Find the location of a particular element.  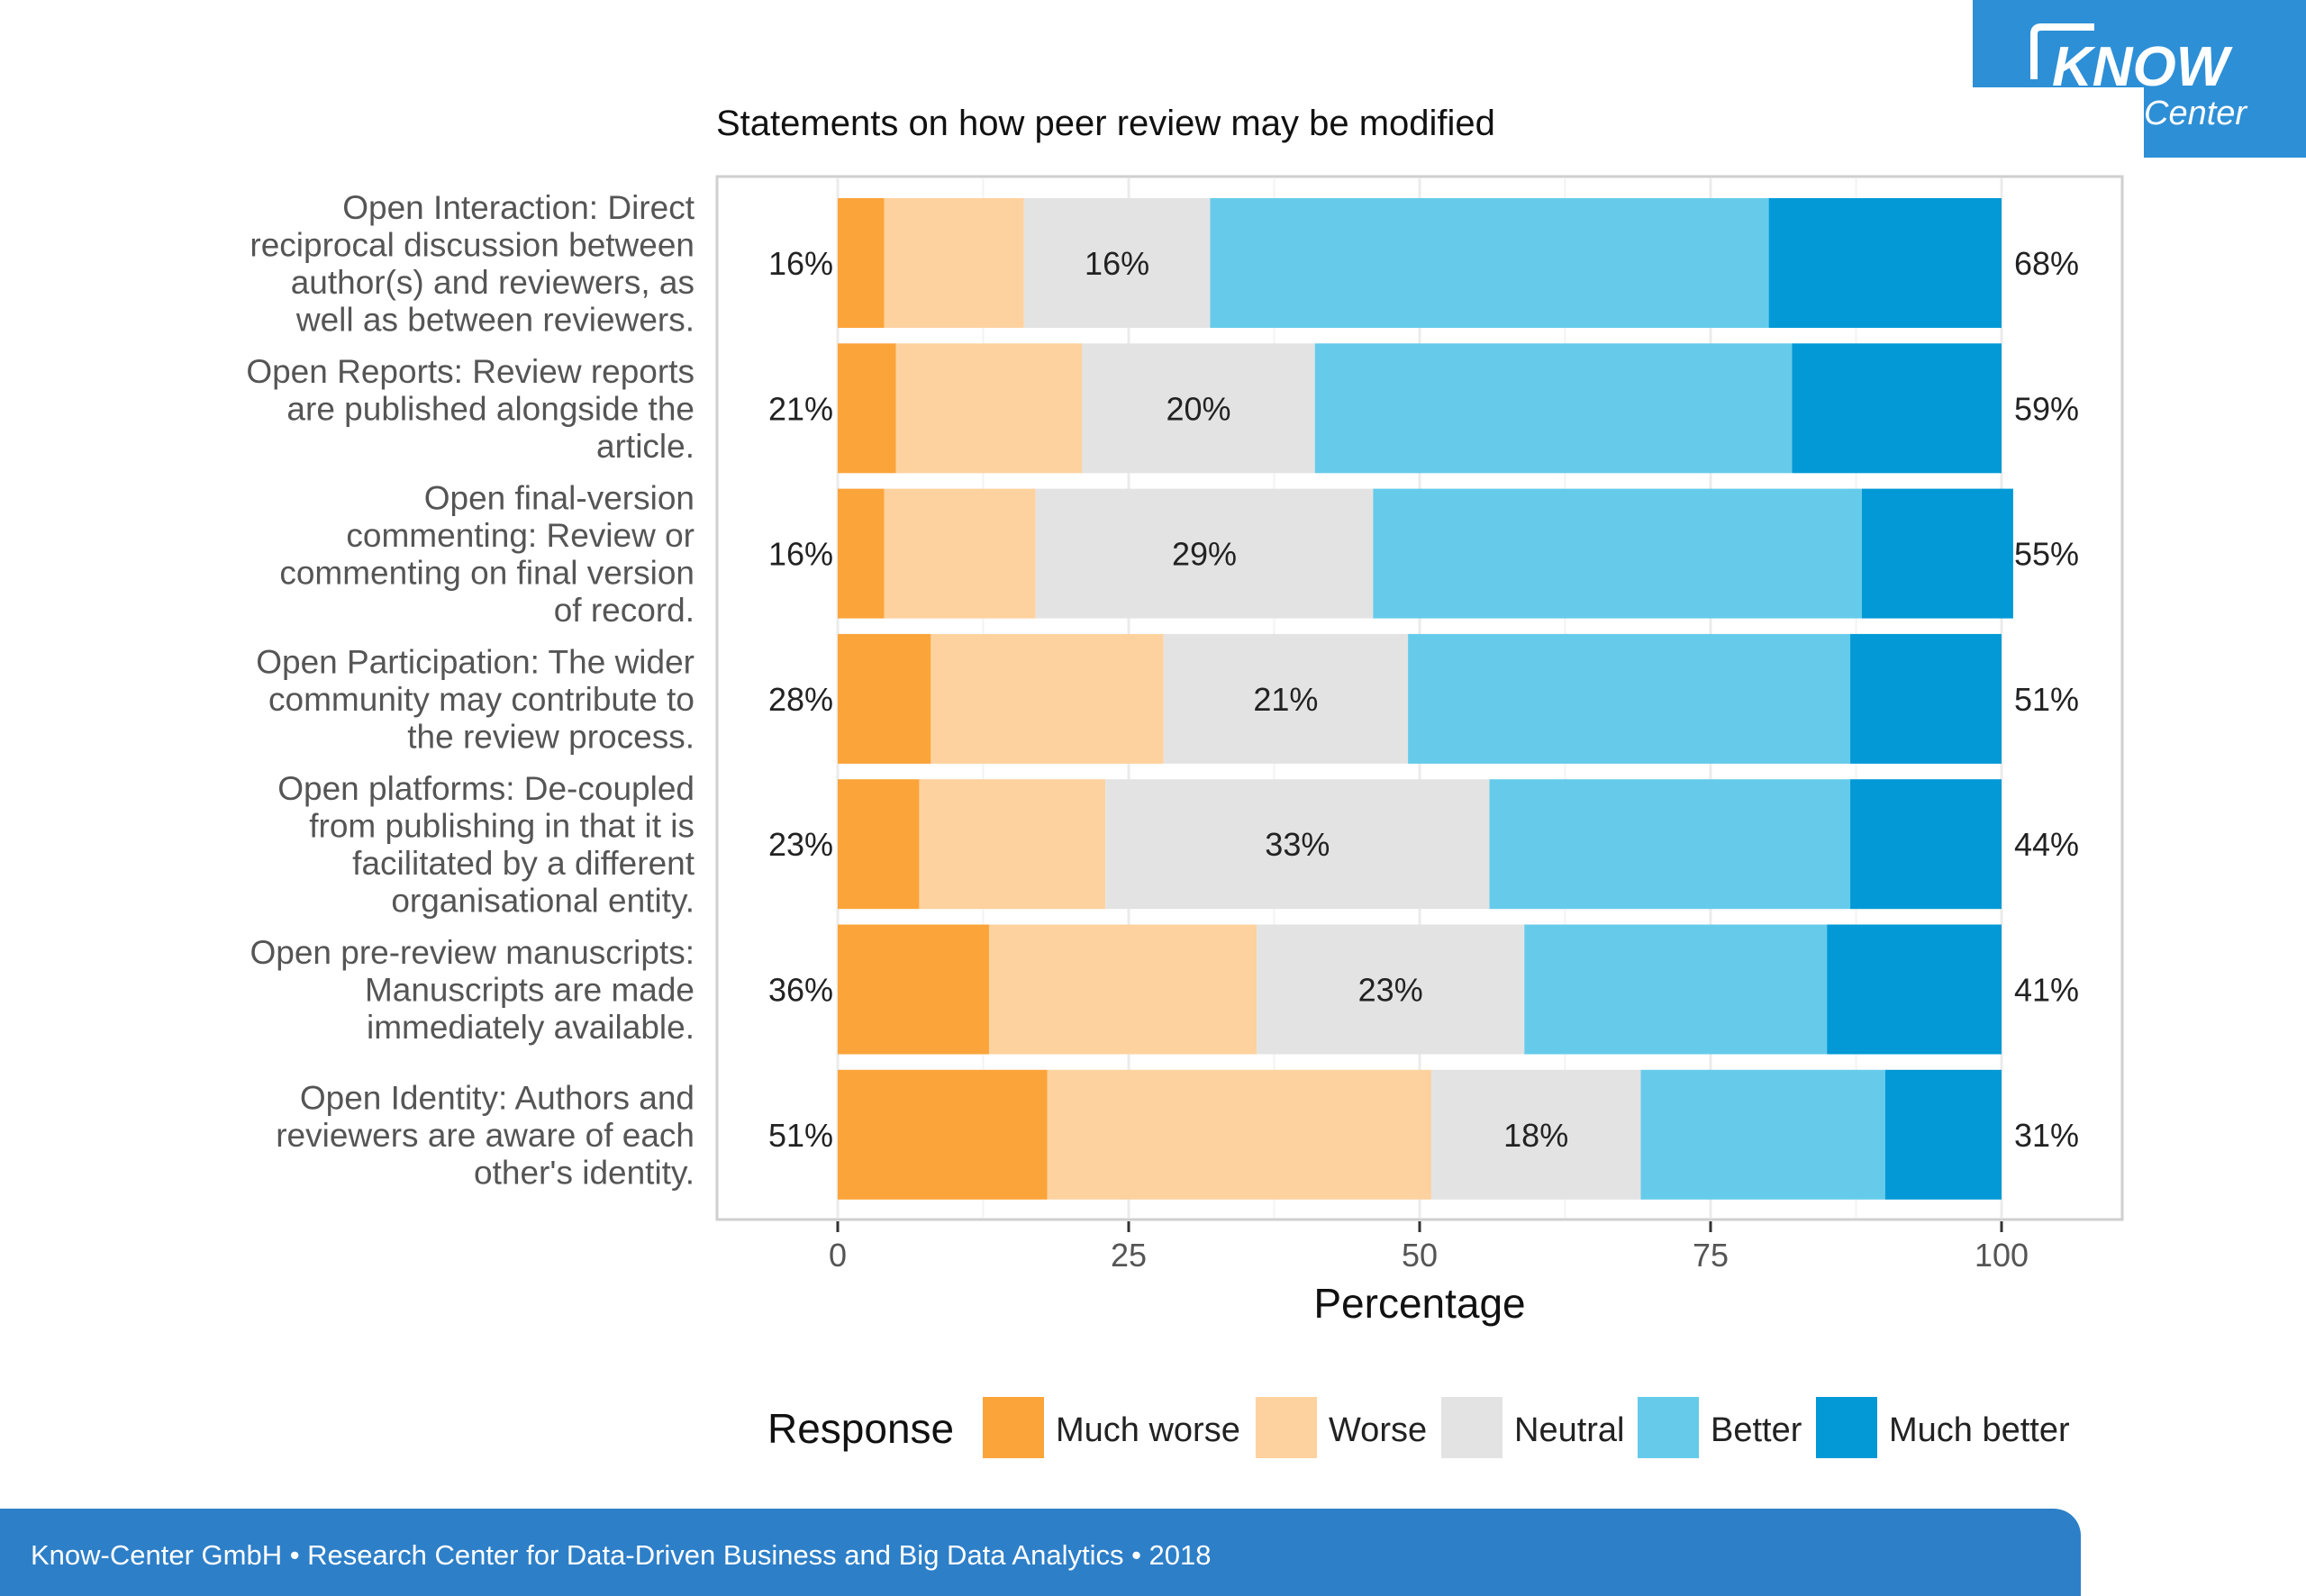

category-label-line: reviewers are aware of each is located at coordinates (485, 1135).